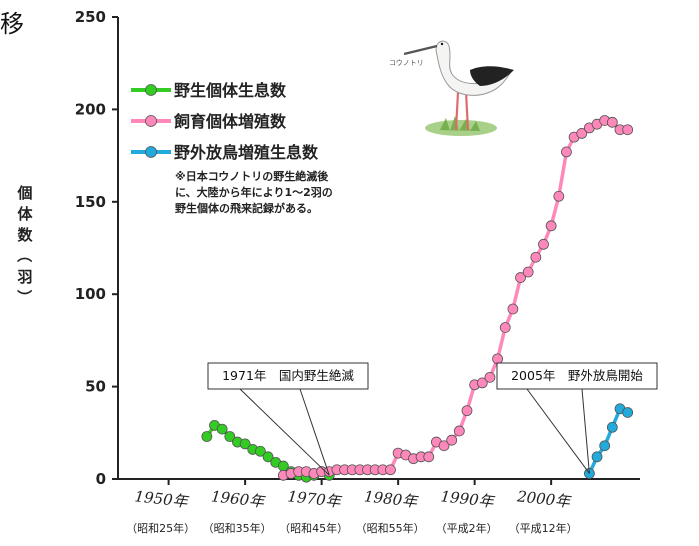 The width and height of the screenshot is (699, 546). Describe the element at coordinates (451, 85) in the screenshot. I see `stork-illustration: コウノトリ` at that location.